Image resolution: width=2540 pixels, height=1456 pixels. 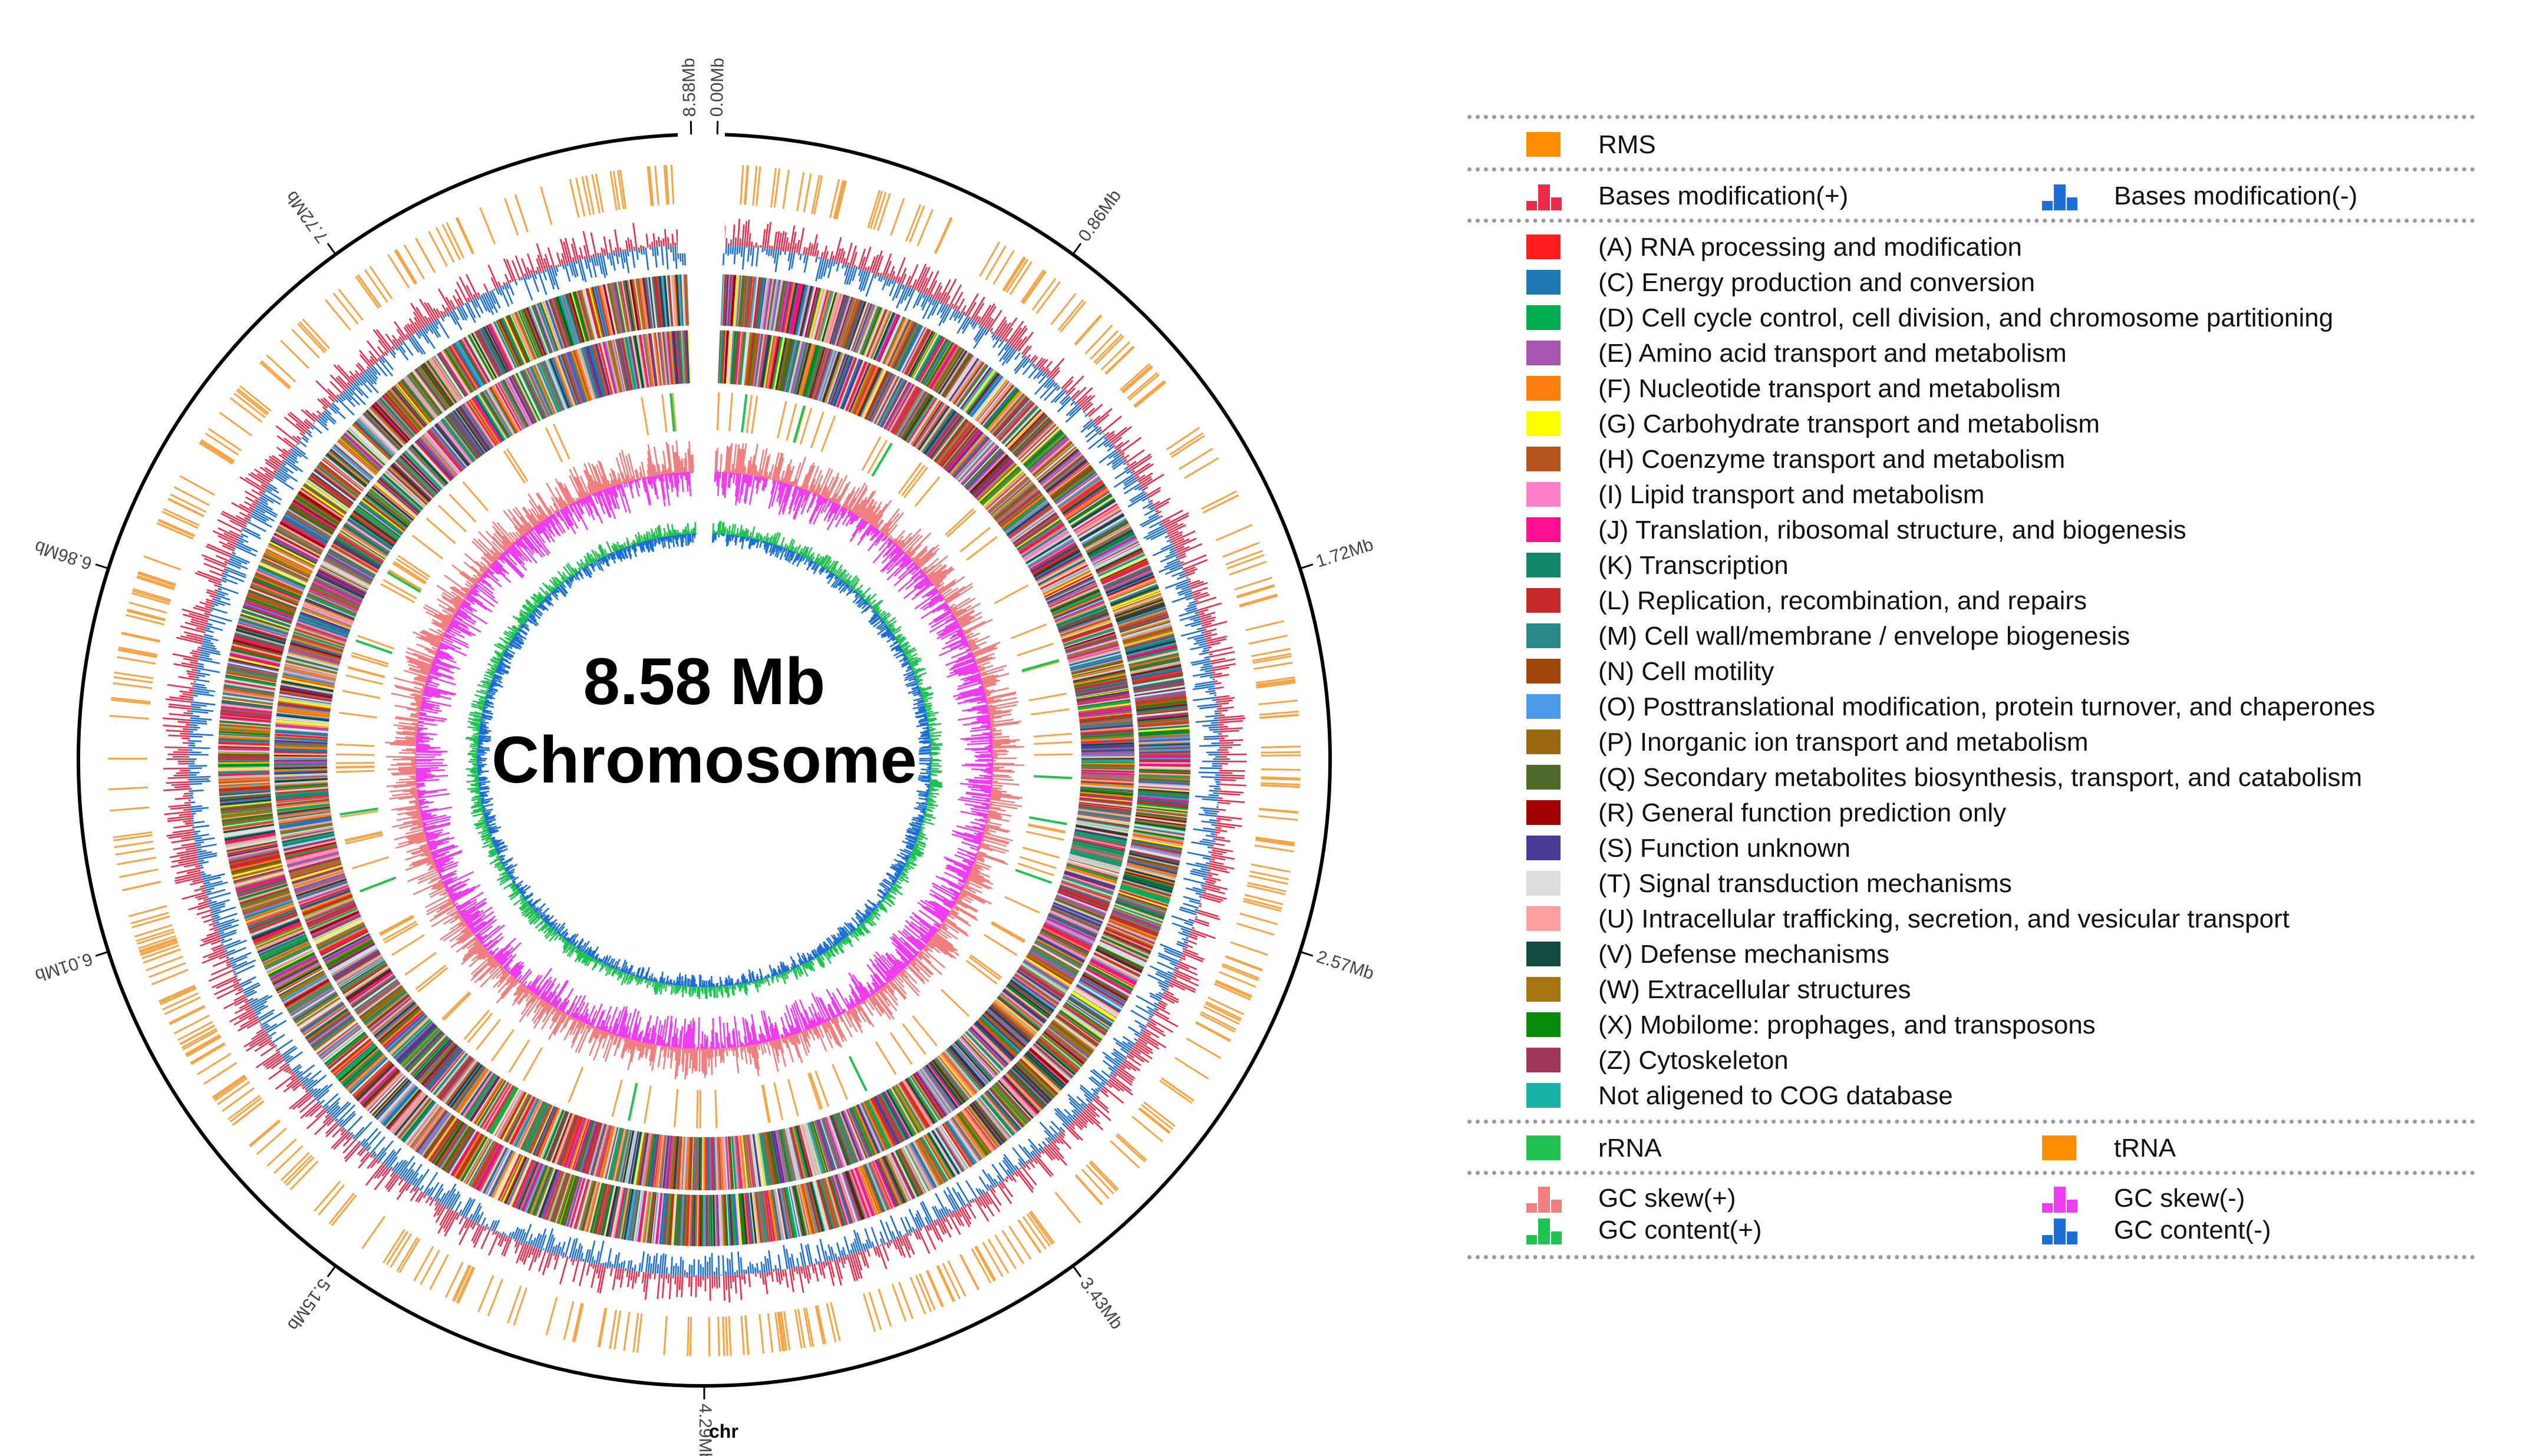 I want to click on rrna-swatch, so click(x=1543, y=1147).